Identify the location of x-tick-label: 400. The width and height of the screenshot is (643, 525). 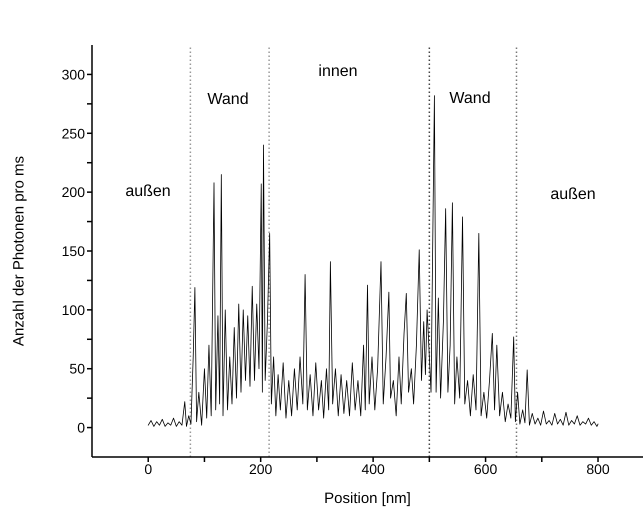
(373, 468).